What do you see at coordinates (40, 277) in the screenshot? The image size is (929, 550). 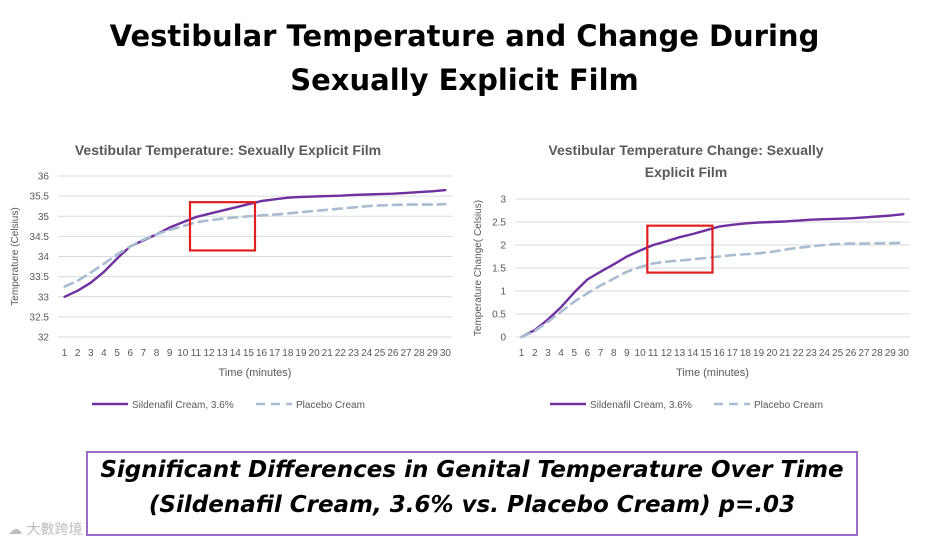 I see `y-tick-label: 33.5` at bounding box center [40, 277].